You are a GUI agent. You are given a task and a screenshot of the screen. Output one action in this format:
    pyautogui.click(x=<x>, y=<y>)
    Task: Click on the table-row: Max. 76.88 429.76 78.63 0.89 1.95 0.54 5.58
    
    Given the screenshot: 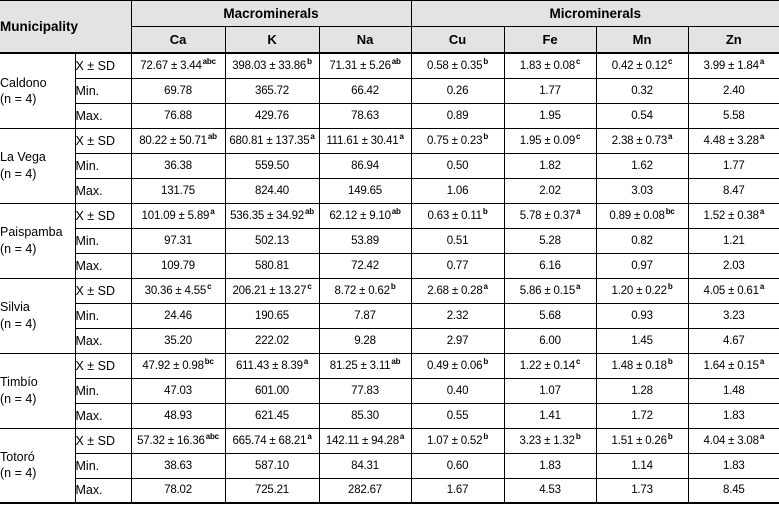 What is the action you would take?
    pyautogui.click(x=389, y=115)
    